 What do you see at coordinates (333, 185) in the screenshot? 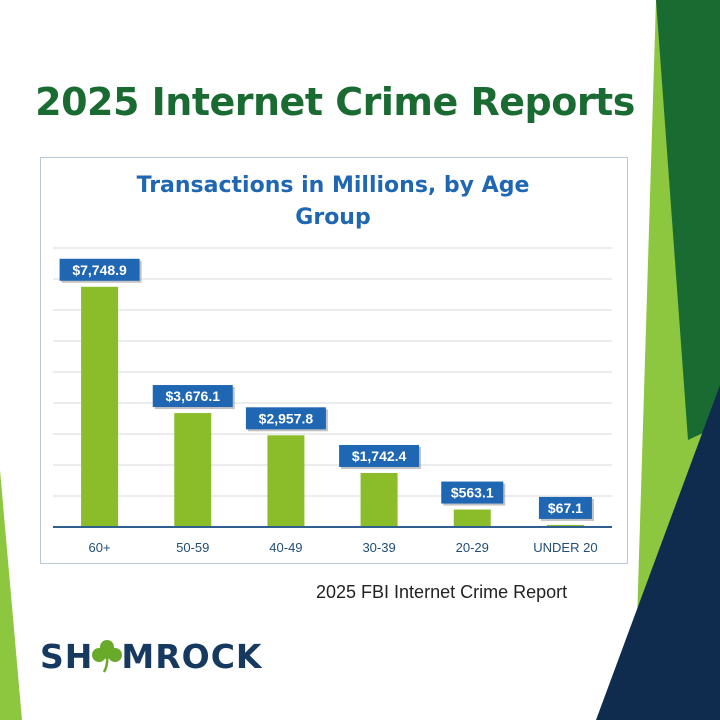
I see `chart-title-line-1: Transactions in Millions, by Age` at bounding box center [333, 185].